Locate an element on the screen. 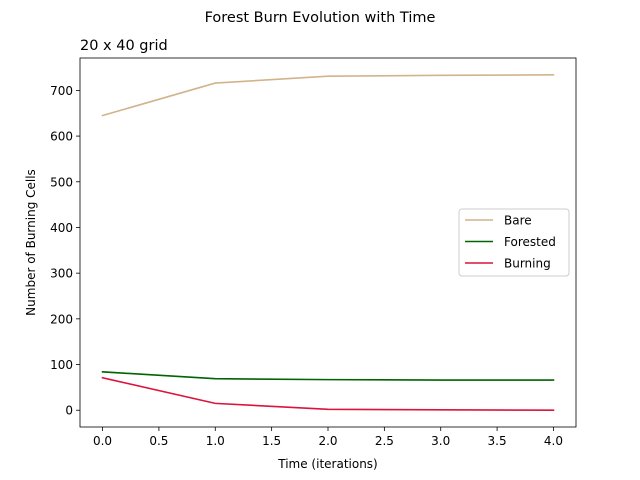 The image size is (640, 480). chart-subtitle: 20 x 40 grid is located at coordinates (124, 46).